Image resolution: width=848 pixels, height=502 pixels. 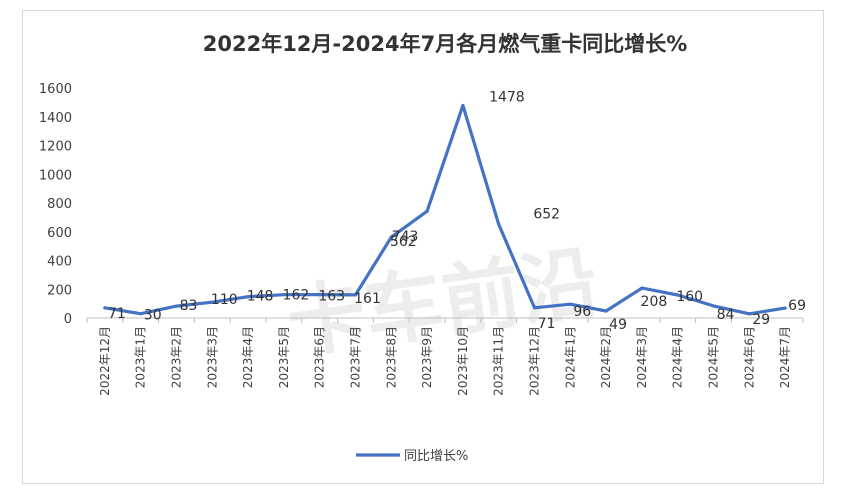 What do you see at coordinates (212, 357) in the screenshot?
I see `x-tick-label: 2023年3月` at bounding box center [212, 357].